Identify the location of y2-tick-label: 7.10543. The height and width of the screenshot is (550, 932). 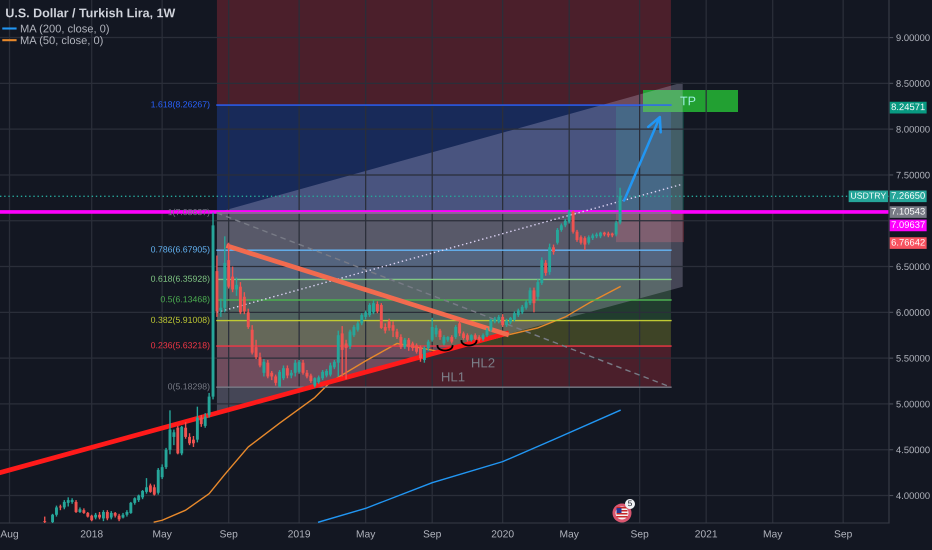
(908, 211).